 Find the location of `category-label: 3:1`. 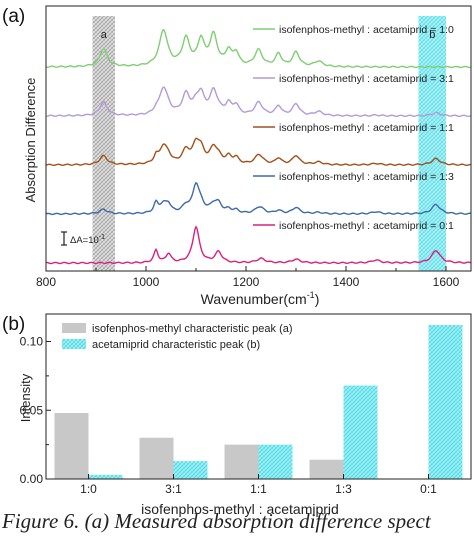

category-label: 3:1 is located at coordinates (173, 489).